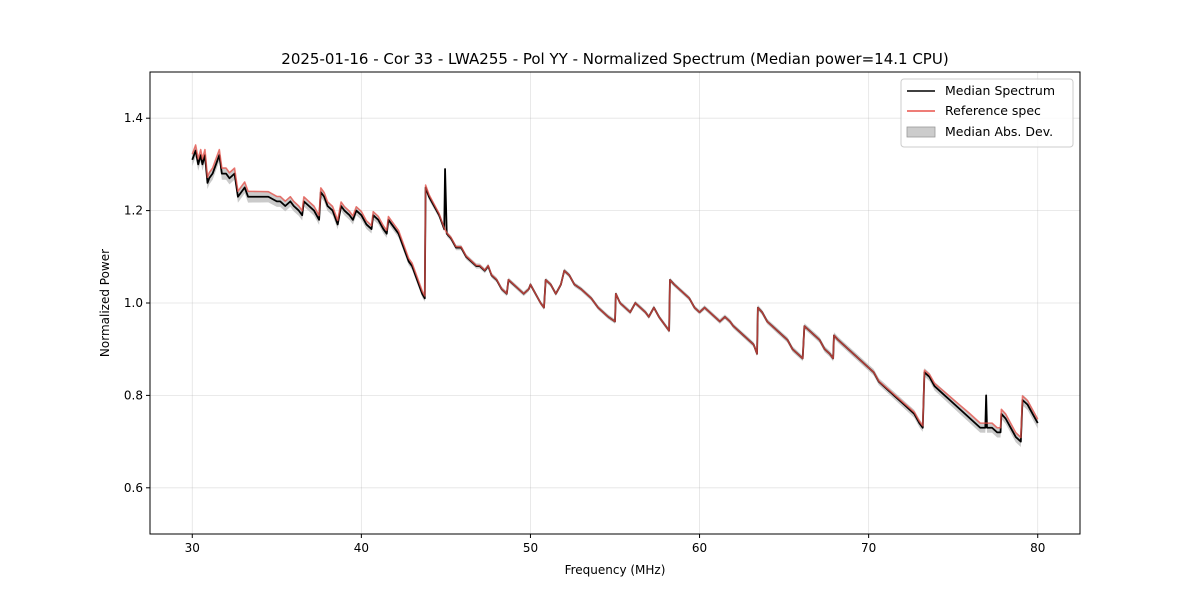  What do you see at coordinates (361, 548) in the screenshot?
I see `x-tick-label: 40` at bounding box center [361, 548].